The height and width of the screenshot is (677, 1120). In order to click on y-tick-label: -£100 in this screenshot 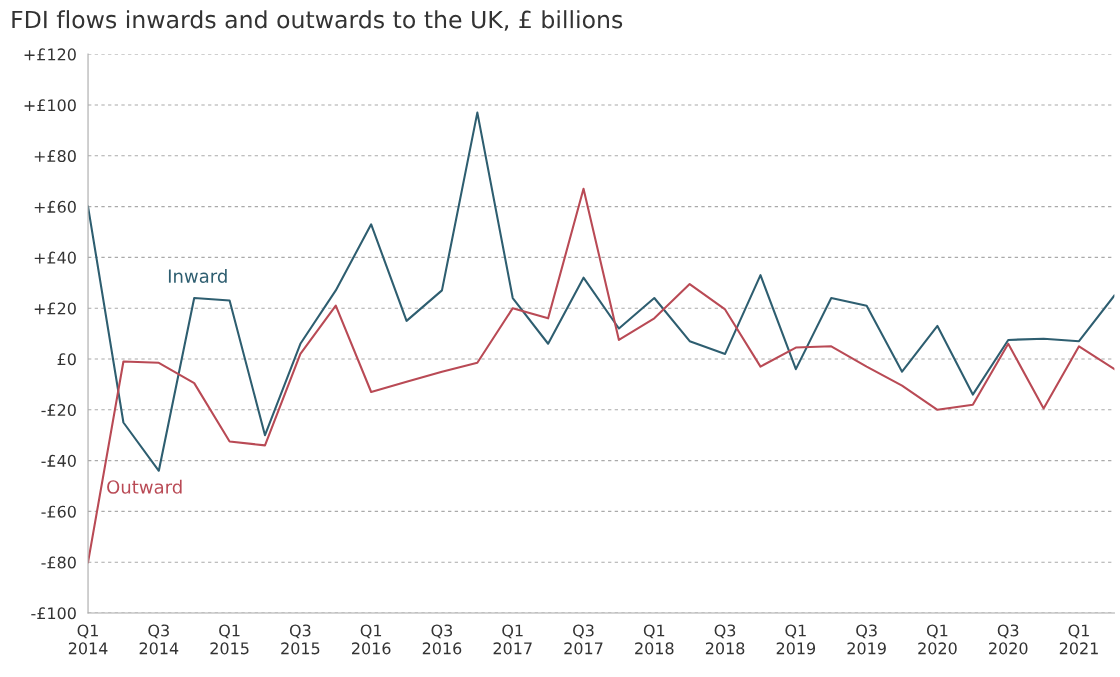, I will do `click(53, 613)`.